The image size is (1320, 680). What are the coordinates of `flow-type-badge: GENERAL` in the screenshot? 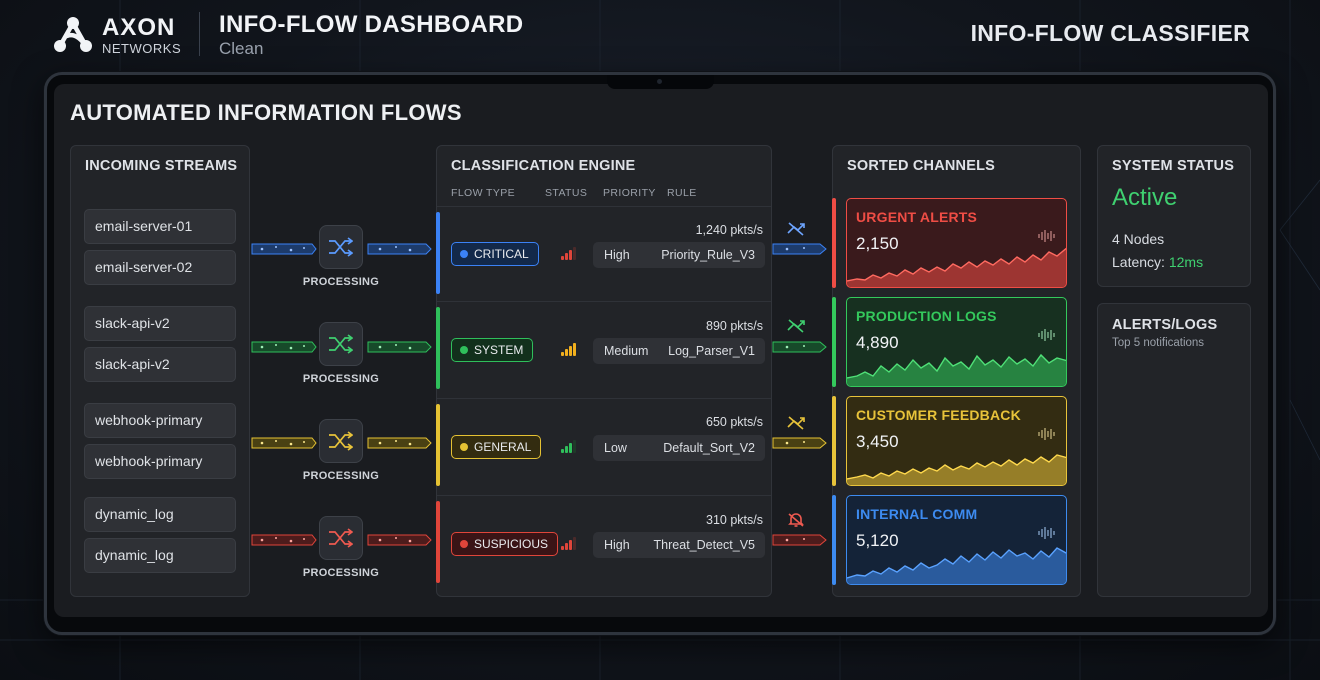 It's located at (496, 447).